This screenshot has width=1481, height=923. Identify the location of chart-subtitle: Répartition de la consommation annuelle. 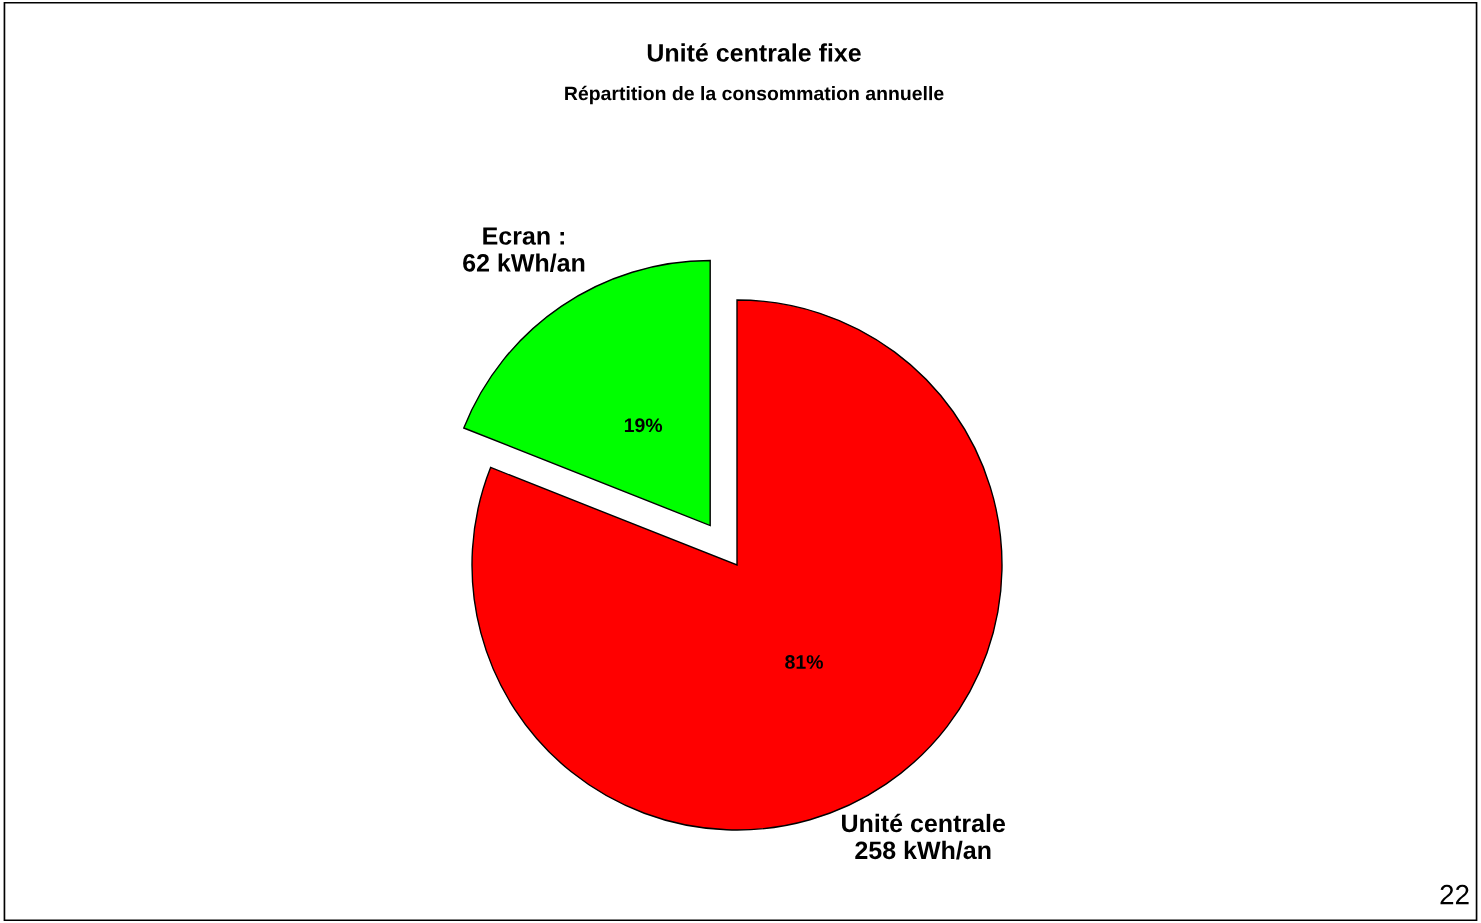
(754, 95).